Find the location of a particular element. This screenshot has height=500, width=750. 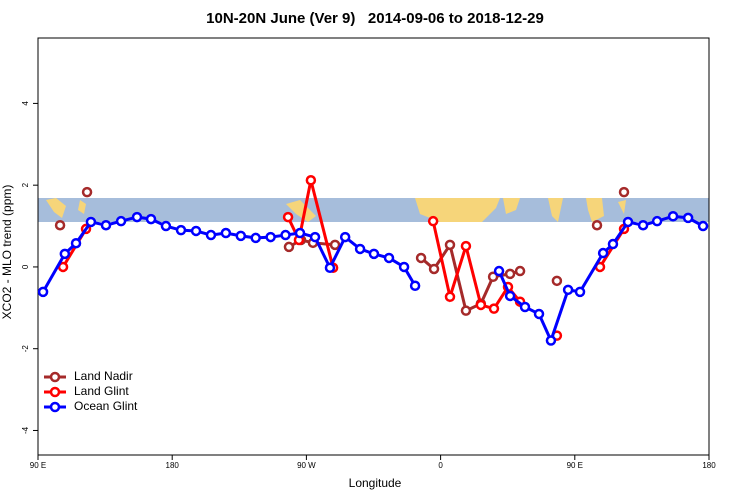

x-tick-label: 0 is located at coordinates (440, 465).